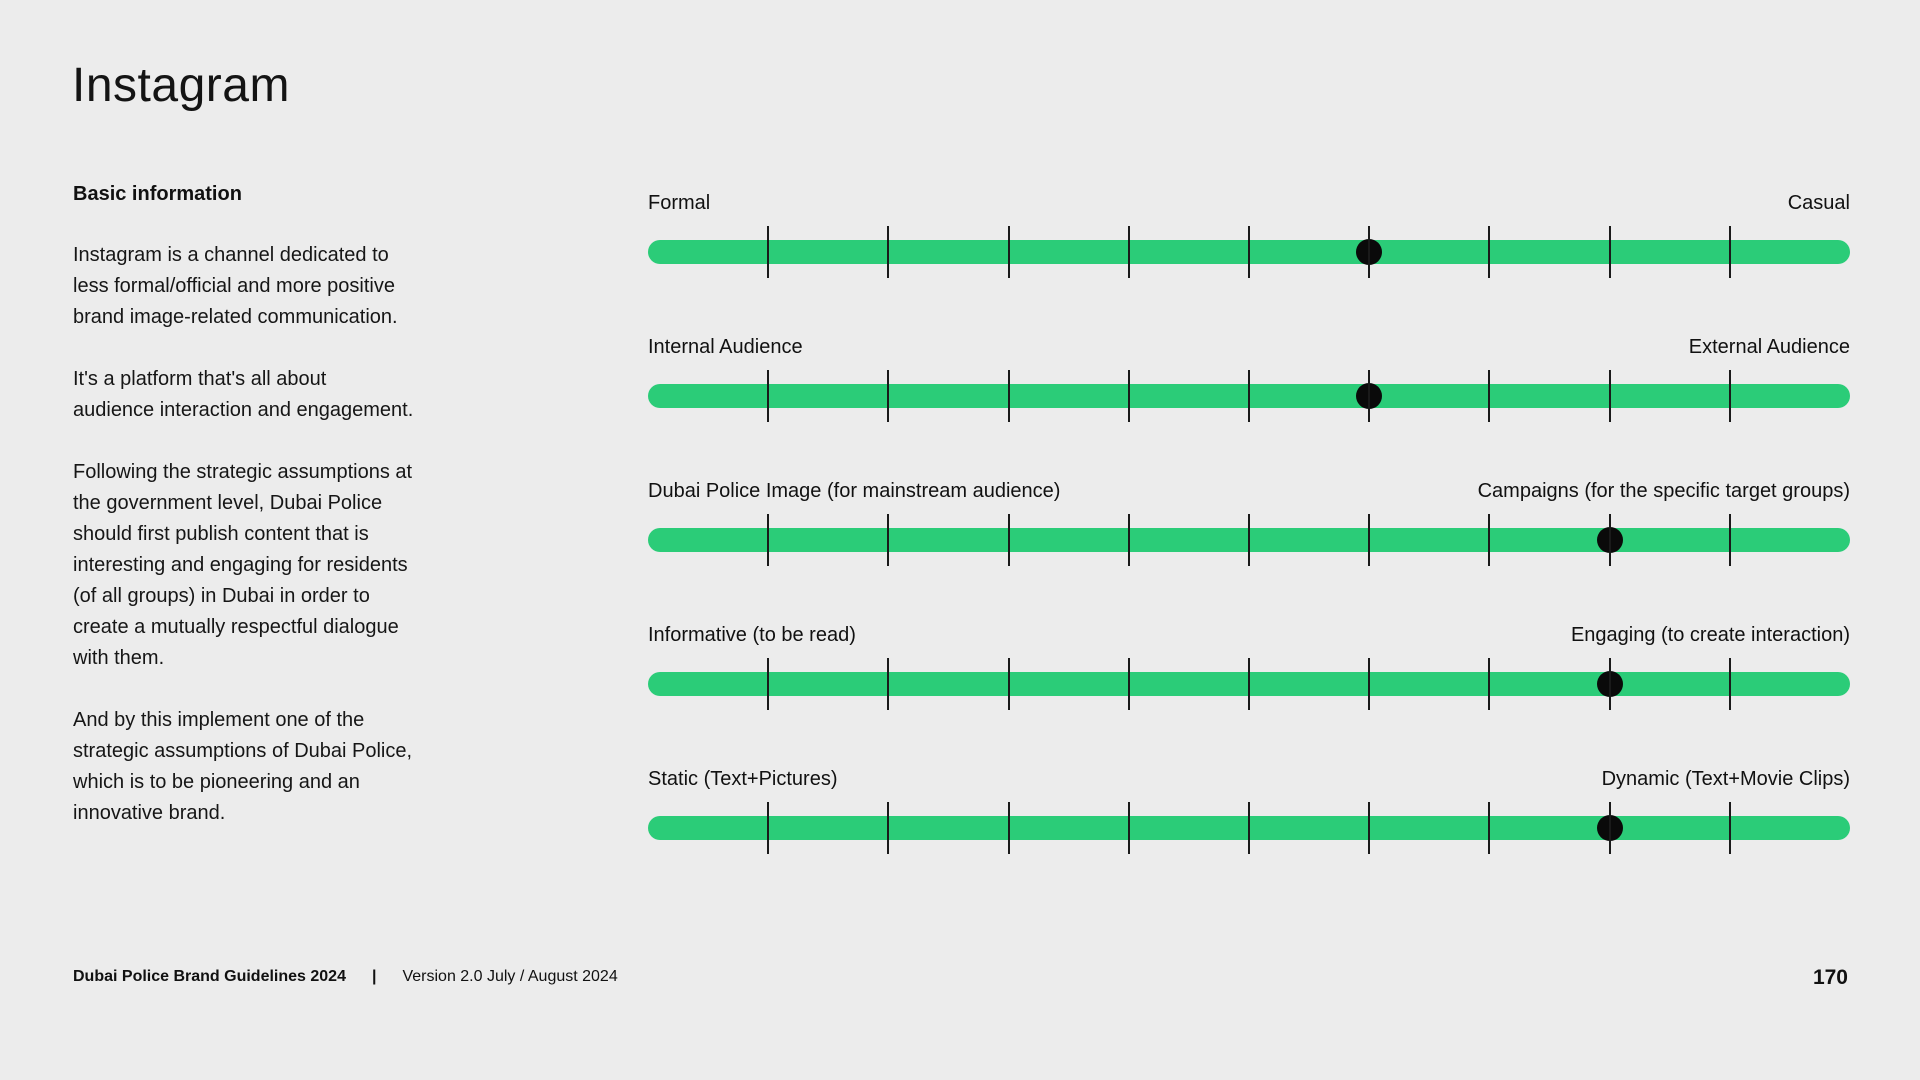  What do you see at coordinates (1830, 977) in the screenshot?
I see `page-number: 170` at bounding box center [1830, 977].